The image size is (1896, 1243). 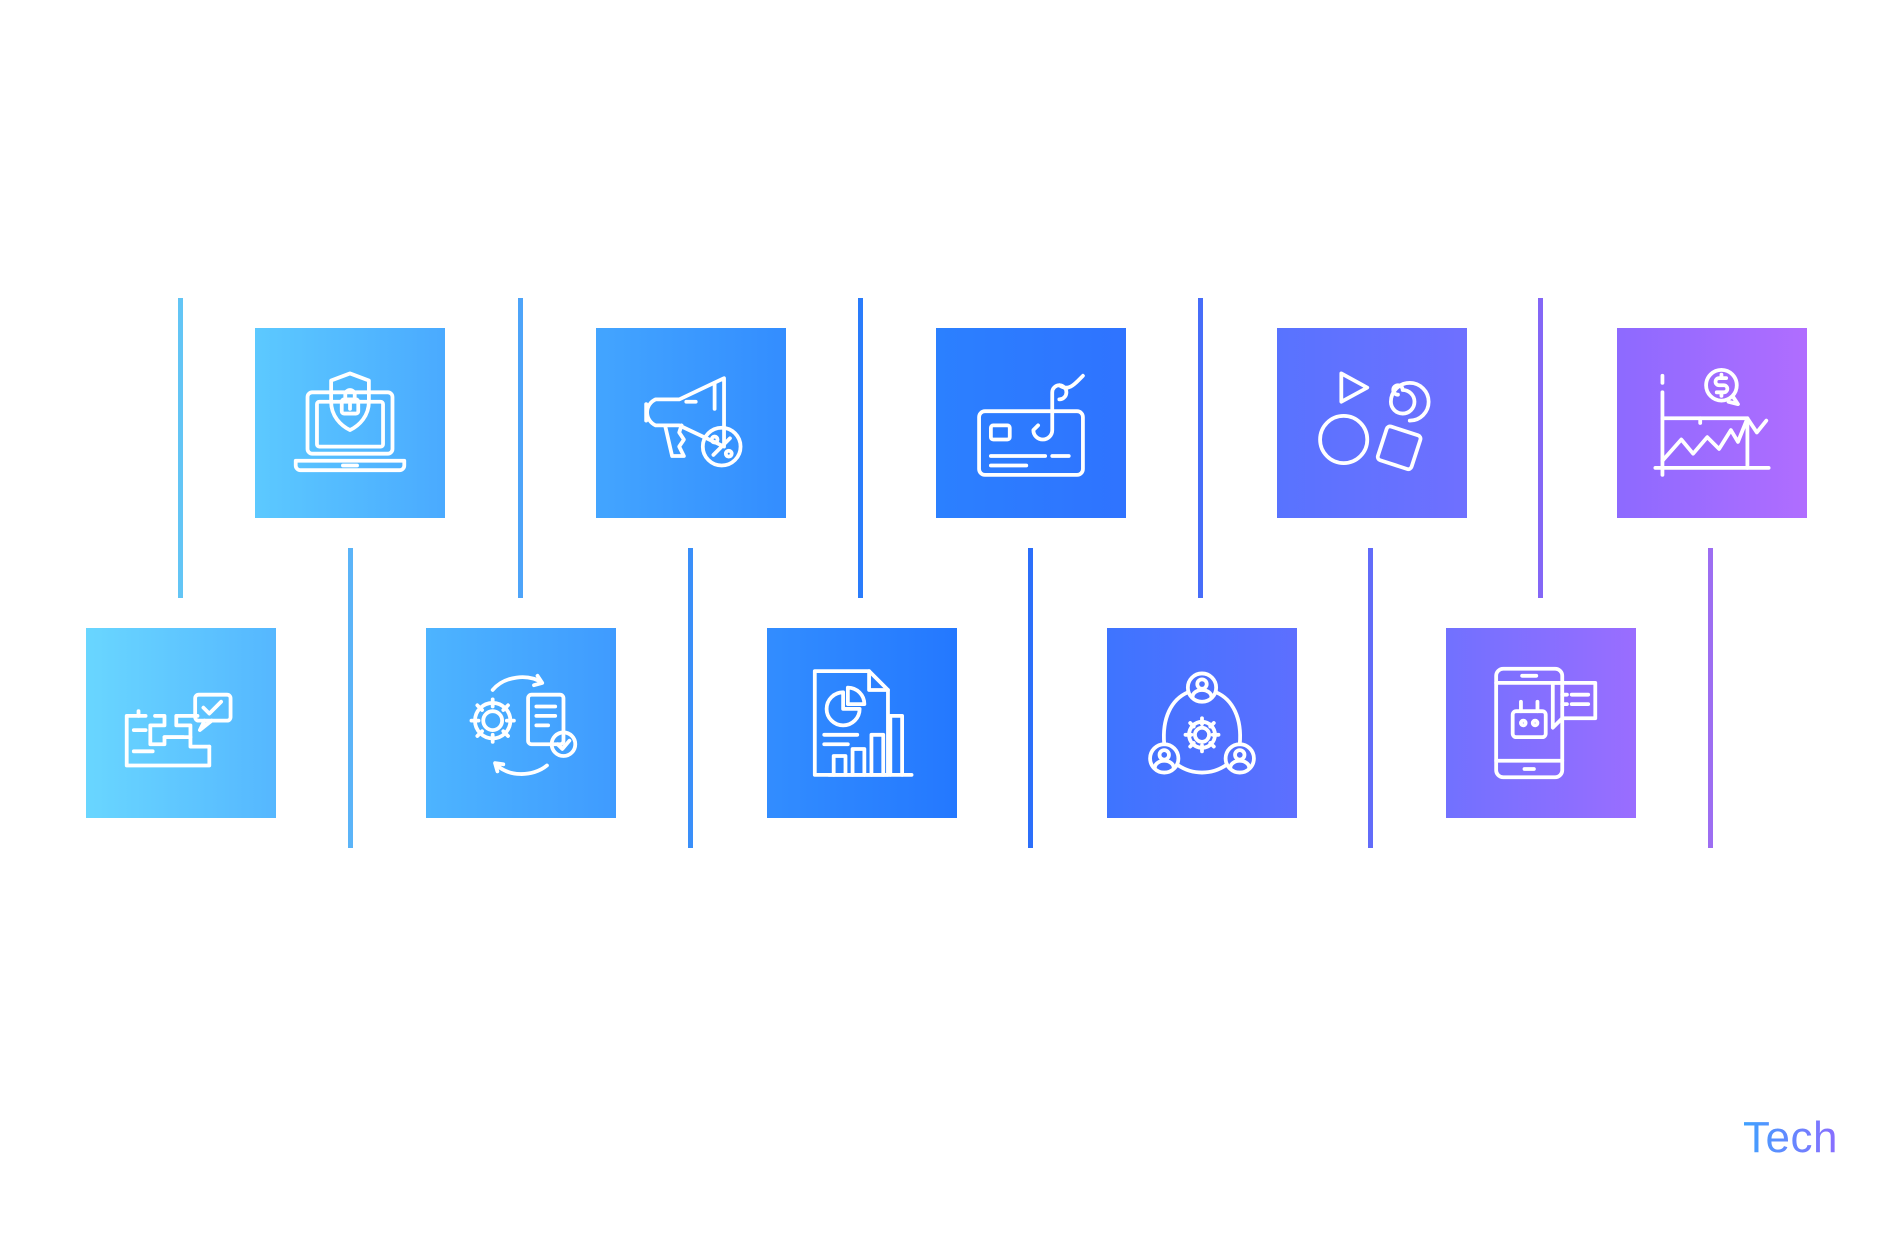 I want to click on gear-document-cycle-icon, so click(x=523, y=724).